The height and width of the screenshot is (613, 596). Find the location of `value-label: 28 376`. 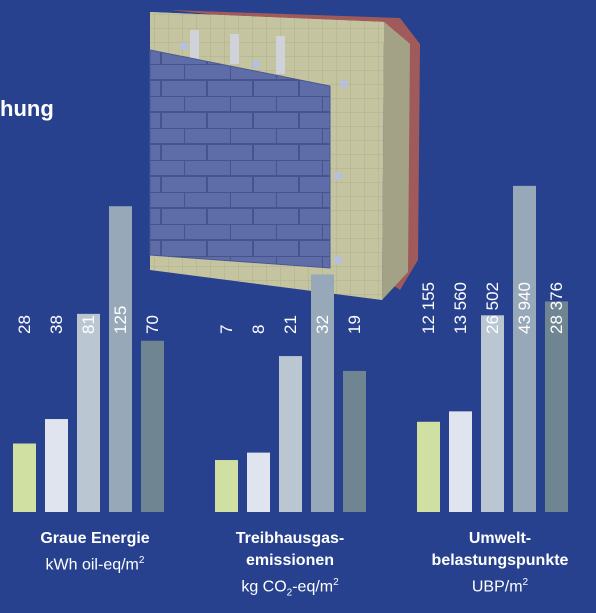

value-label: 28 376 is located at coordinates (556, 308).